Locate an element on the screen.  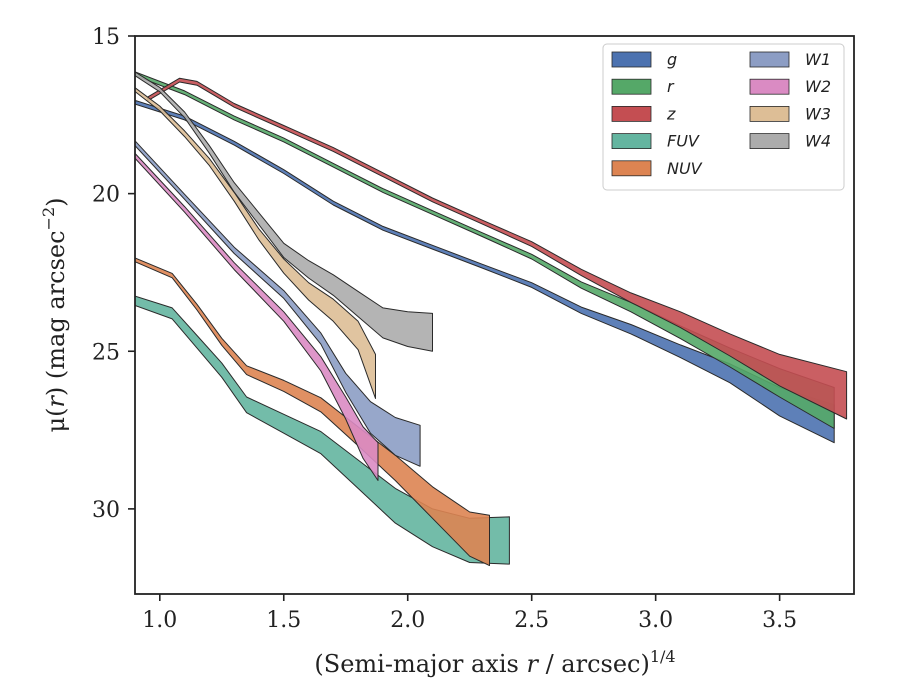
x-tick-label: 3.0 is located at coordinates (655, 620).